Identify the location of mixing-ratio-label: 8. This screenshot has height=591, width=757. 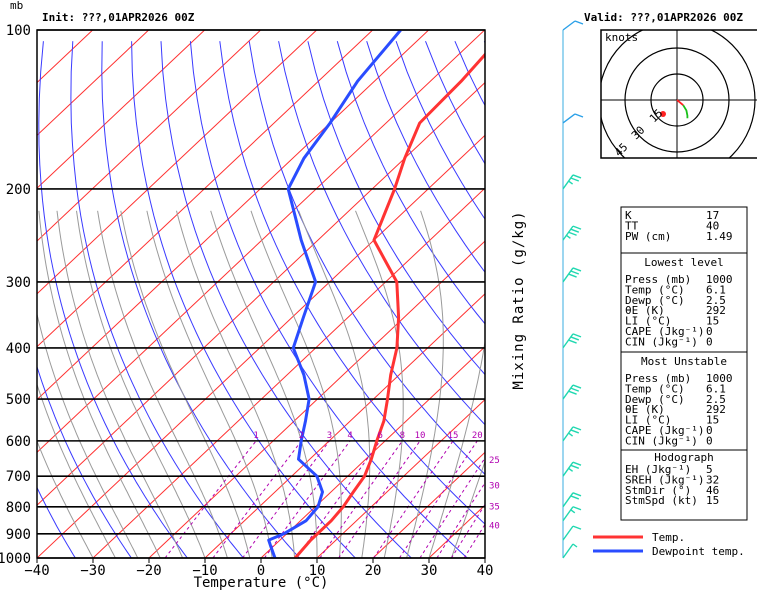
(402, 436).